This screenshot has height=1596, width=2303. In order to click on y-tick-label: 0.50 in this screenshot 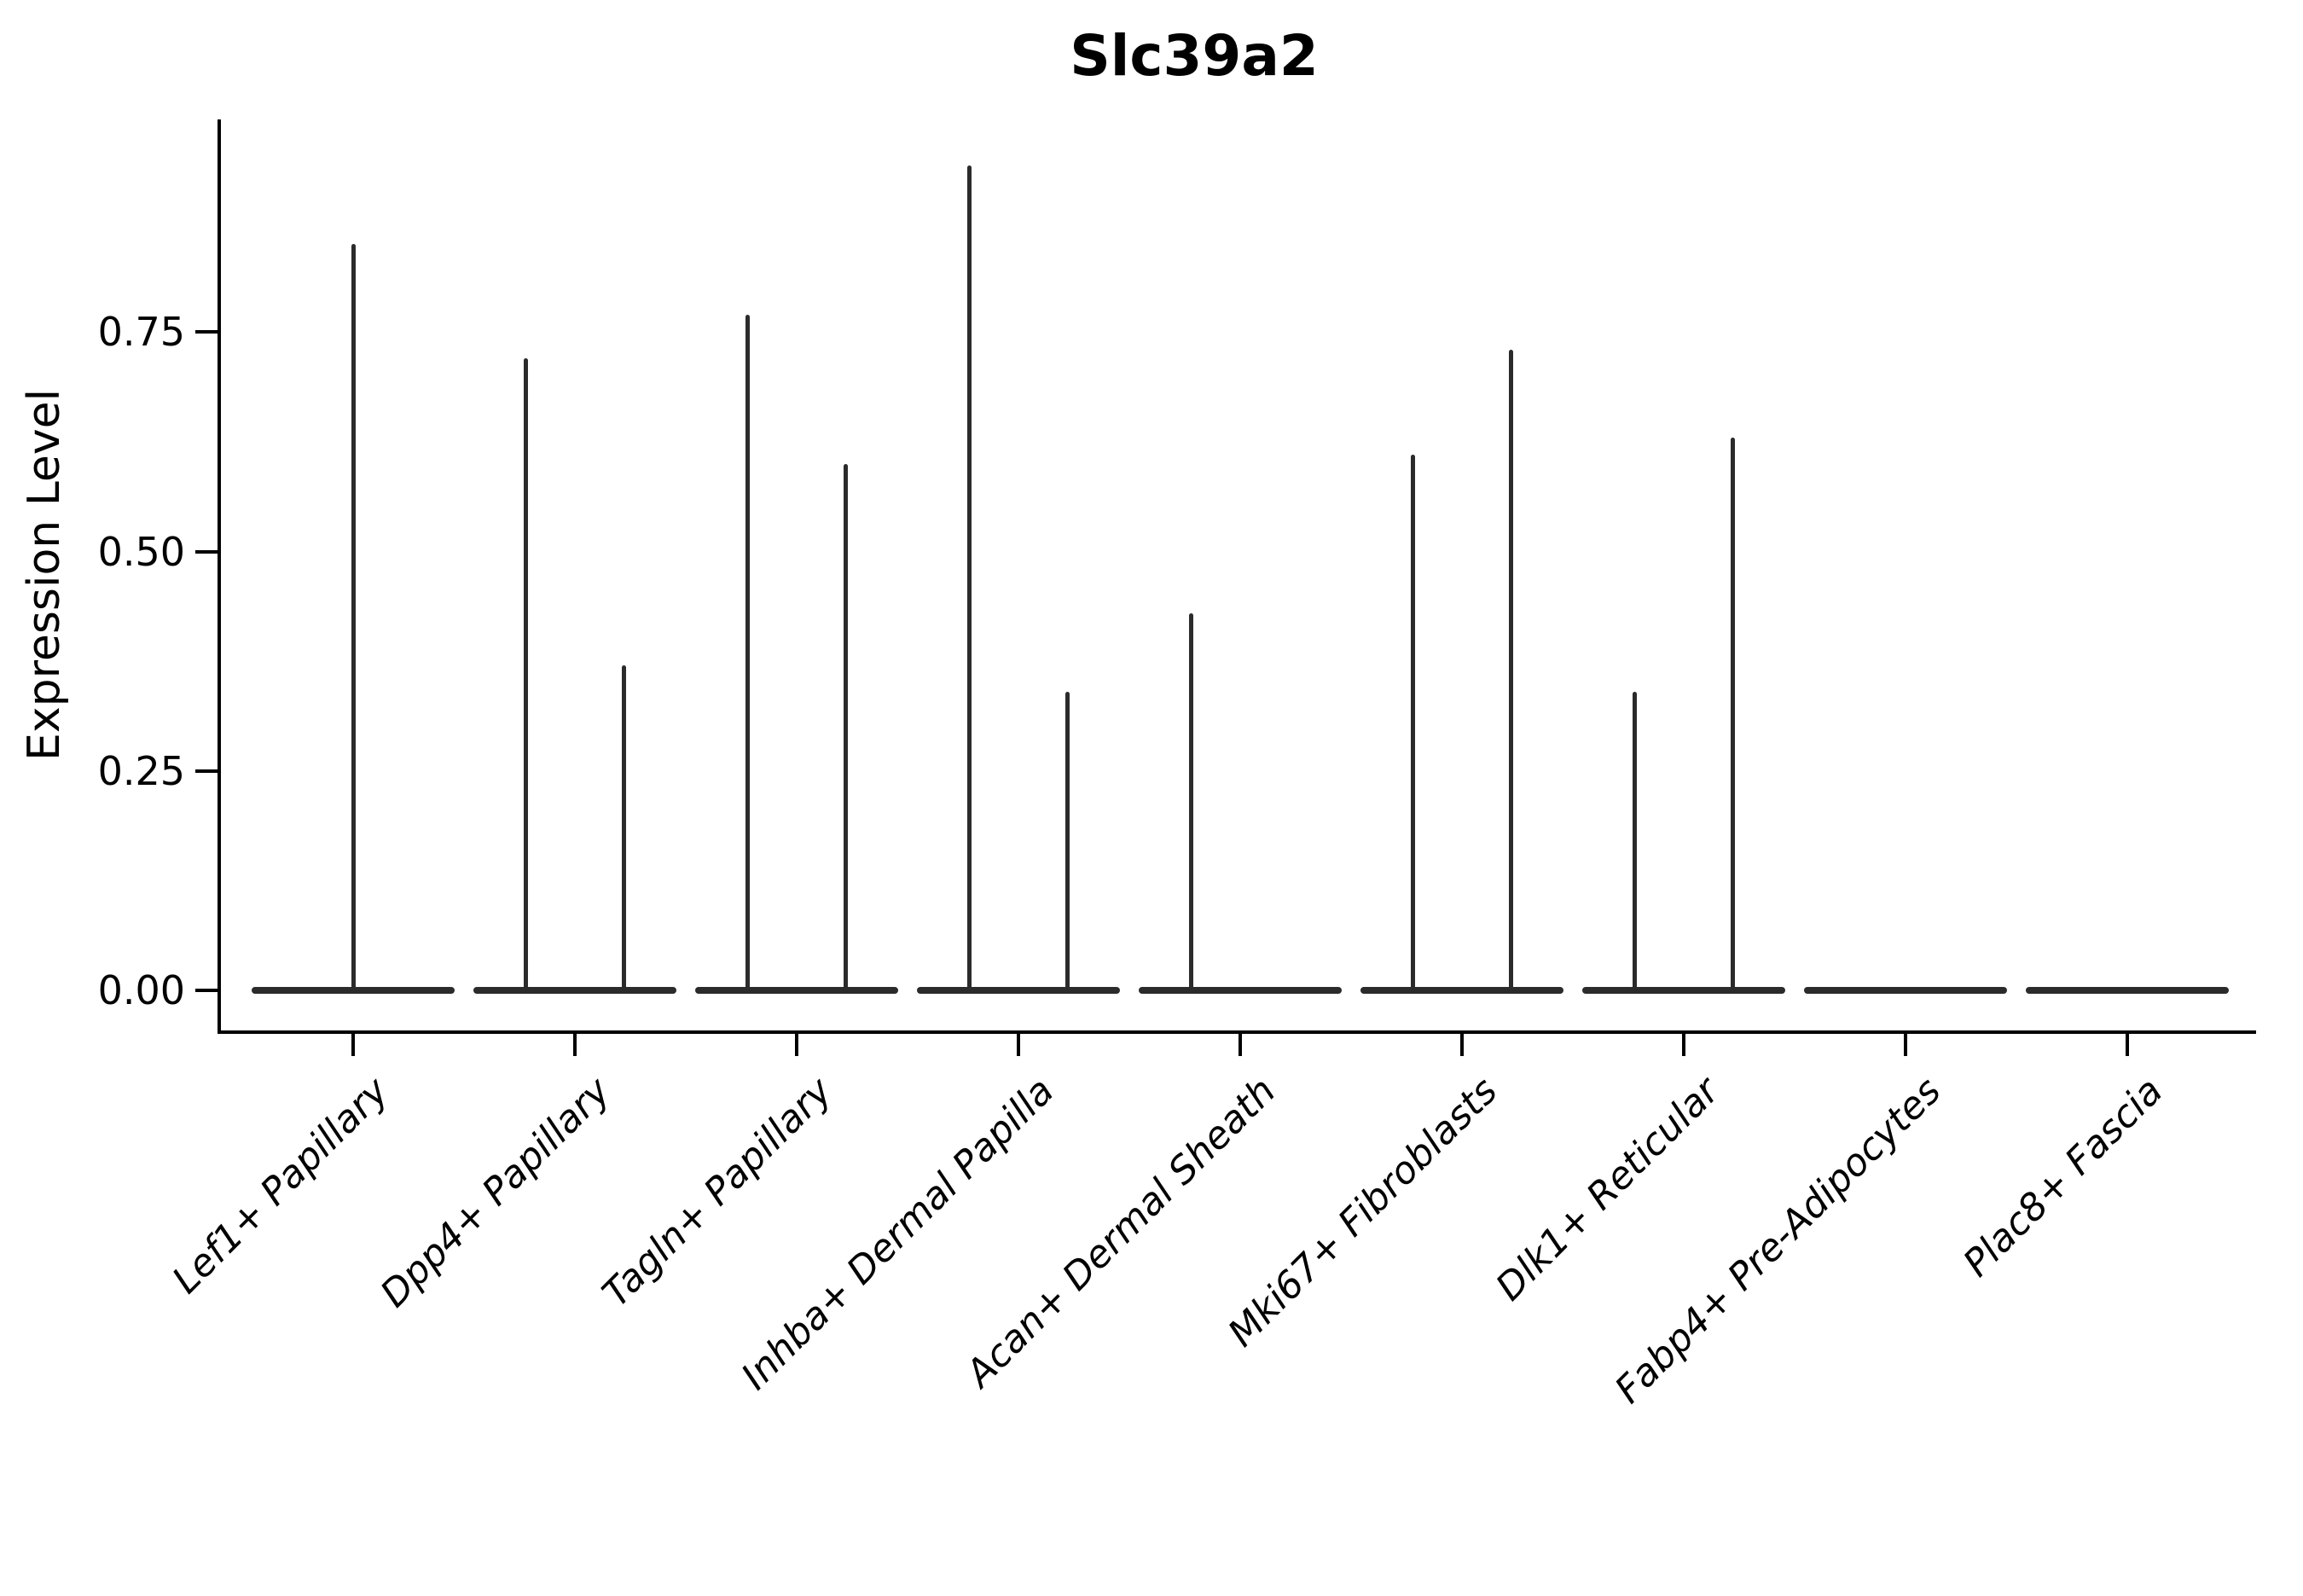, I will do `click(141, 551)`.